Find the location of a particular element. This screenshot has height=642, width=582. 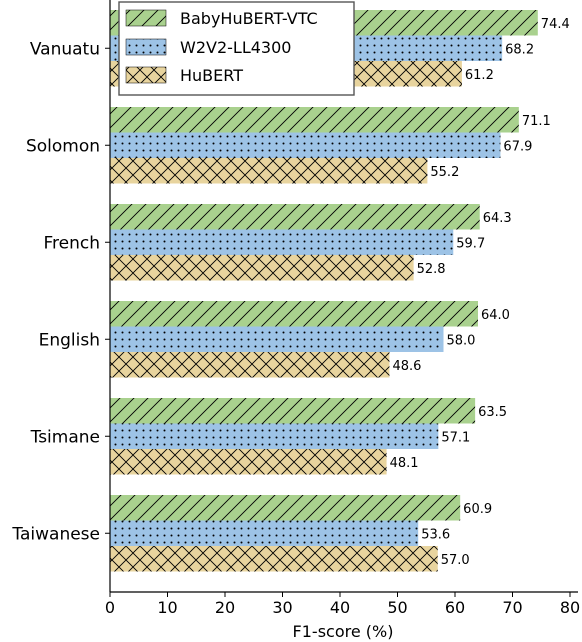

bar-taiwanese-babyhubert-vtc is located at coordinates (285, 508).